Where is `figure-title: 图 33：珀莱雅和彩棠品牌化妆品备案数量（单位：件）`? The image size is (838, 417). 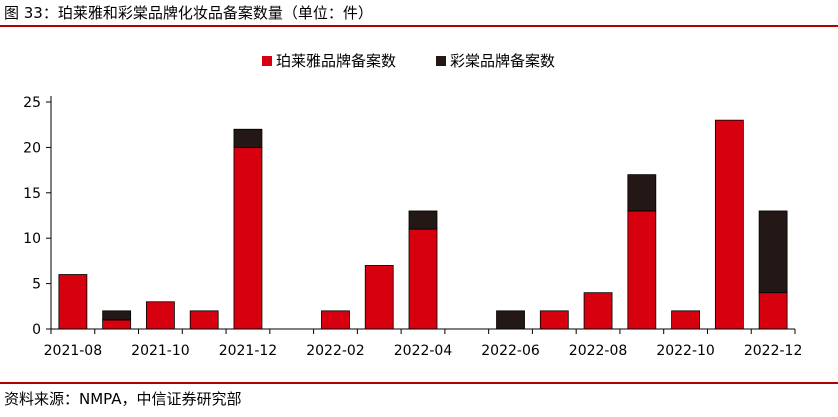 figure-title: 图 33：珀莱雅和彩棠品牌化妆品备案数量（单位：件） is located at coordinates (188, 13).